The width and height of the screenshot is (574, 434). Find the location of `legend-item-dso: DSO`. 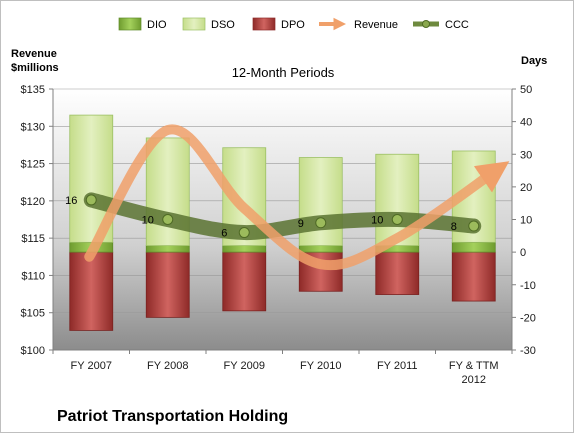

legend-item-dso: DSO is located at coordinates (208, 24).